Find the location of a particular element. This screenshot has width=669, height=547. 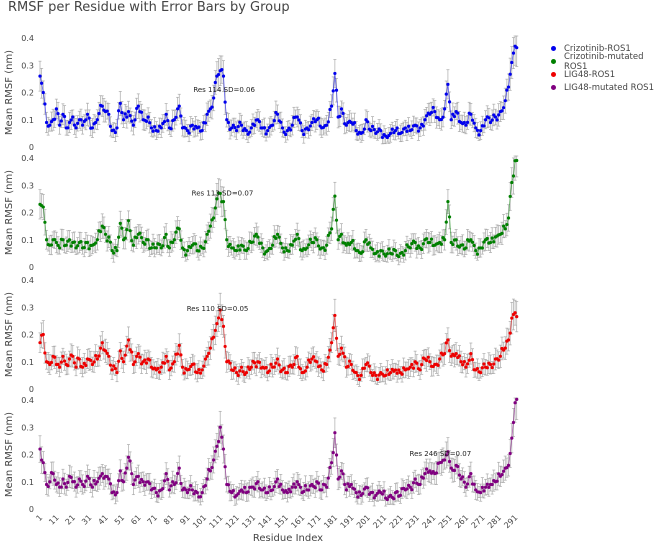

legend-item-lig48-ros1: LIG48-ROS1 is located at coordinates (610, 74).